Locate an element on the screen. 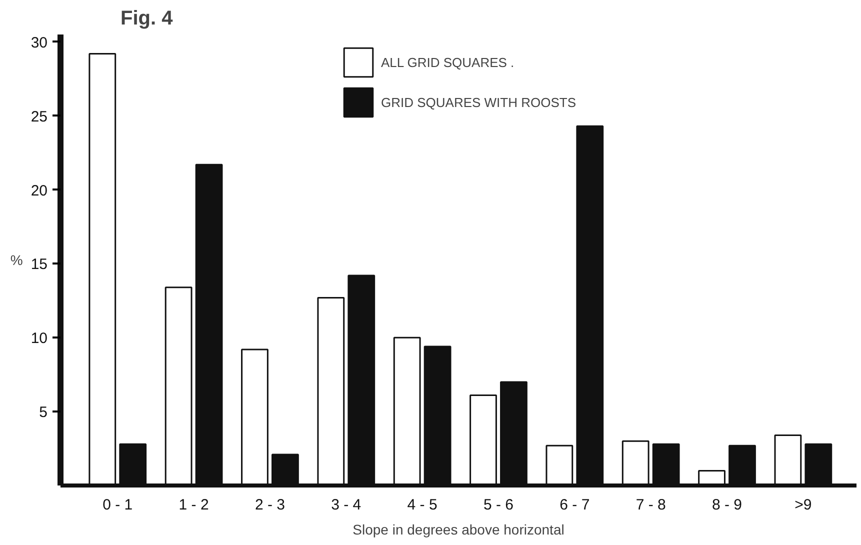 The image size is (861, 545). x-tick-label: 0 - 1 is located at coordinates (117, 505).